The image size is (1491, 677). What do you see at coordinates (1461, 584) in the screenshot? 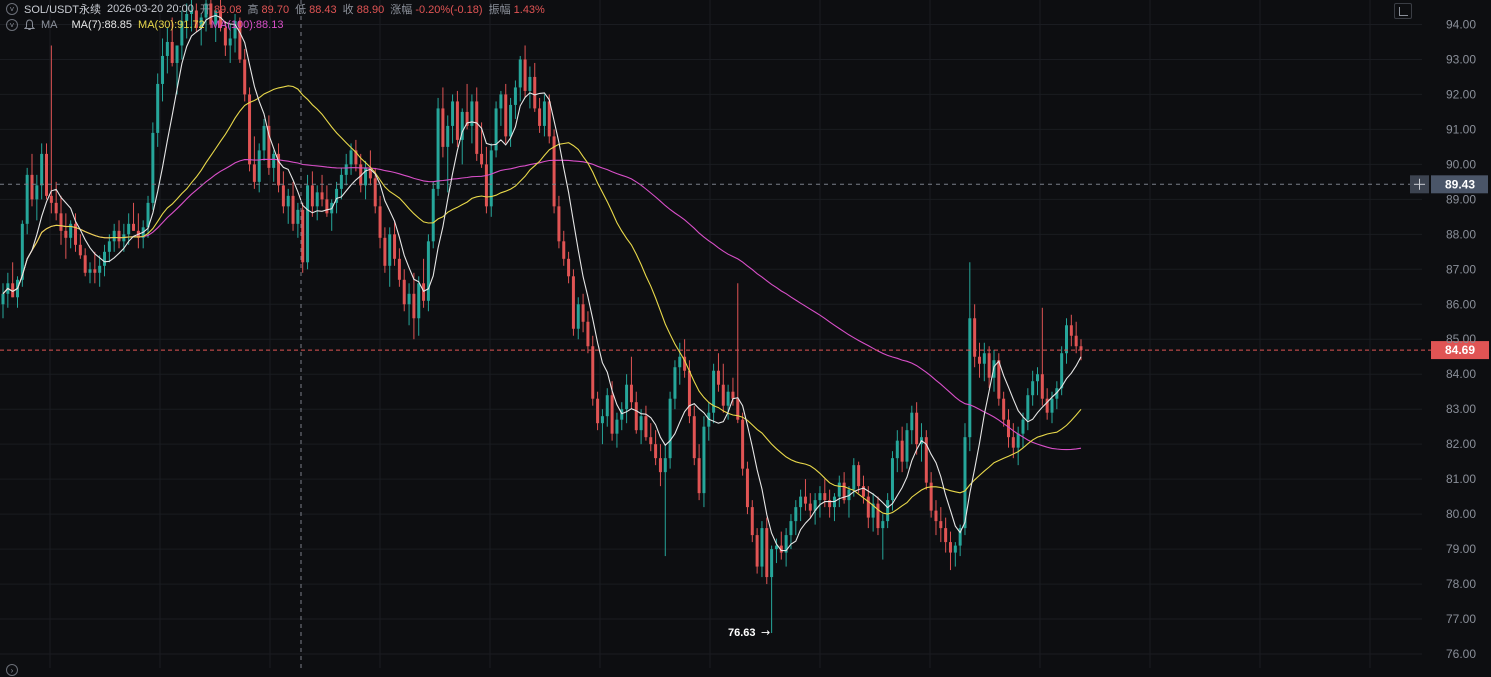
I see `y-tick-label: 78.00` at bounding box center [1461, 584].